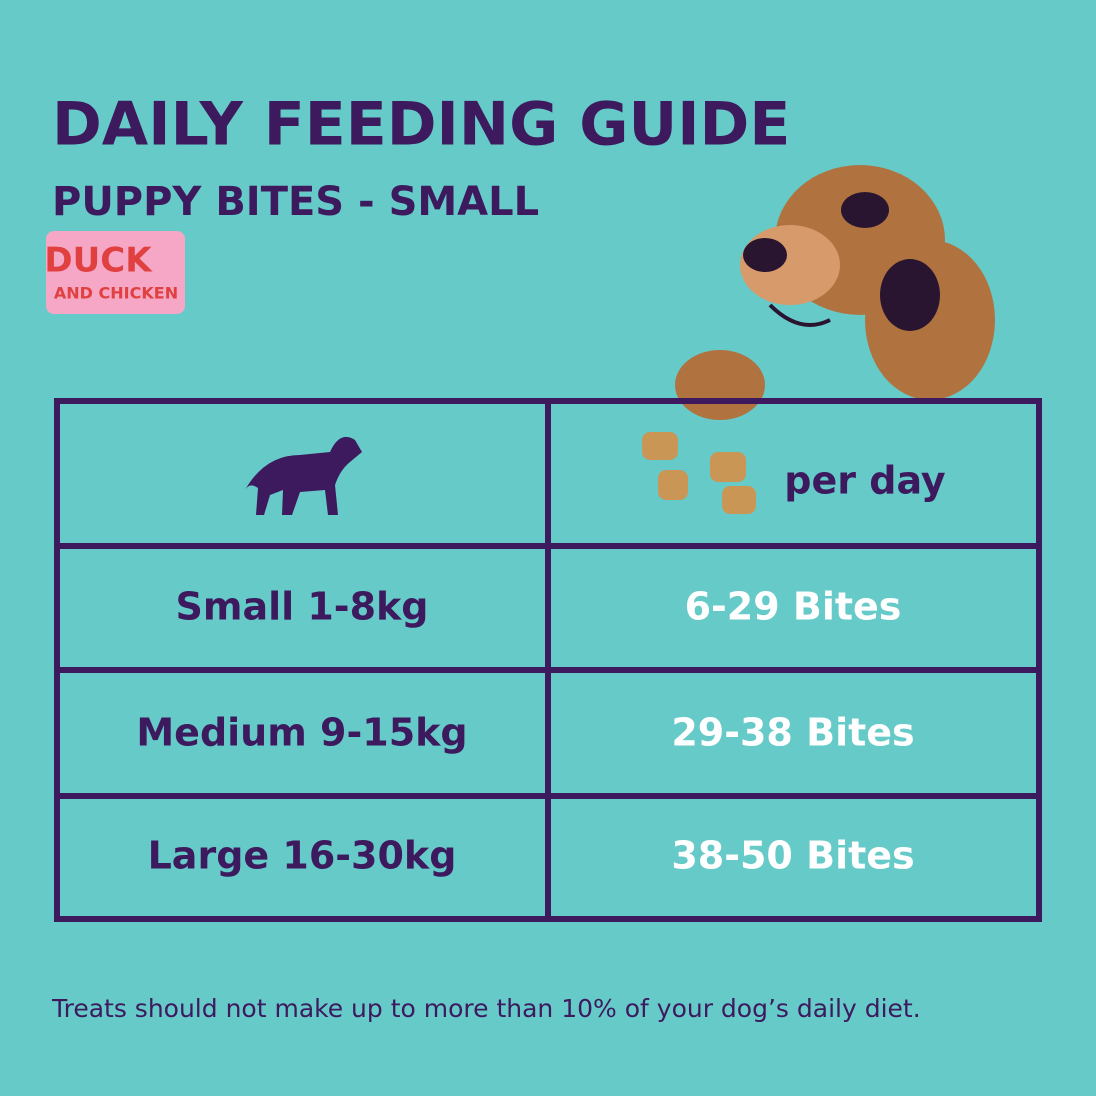 The height and width of the screenshot is (1096, 1096). I want to click on treats-icon, so click(699, 473).